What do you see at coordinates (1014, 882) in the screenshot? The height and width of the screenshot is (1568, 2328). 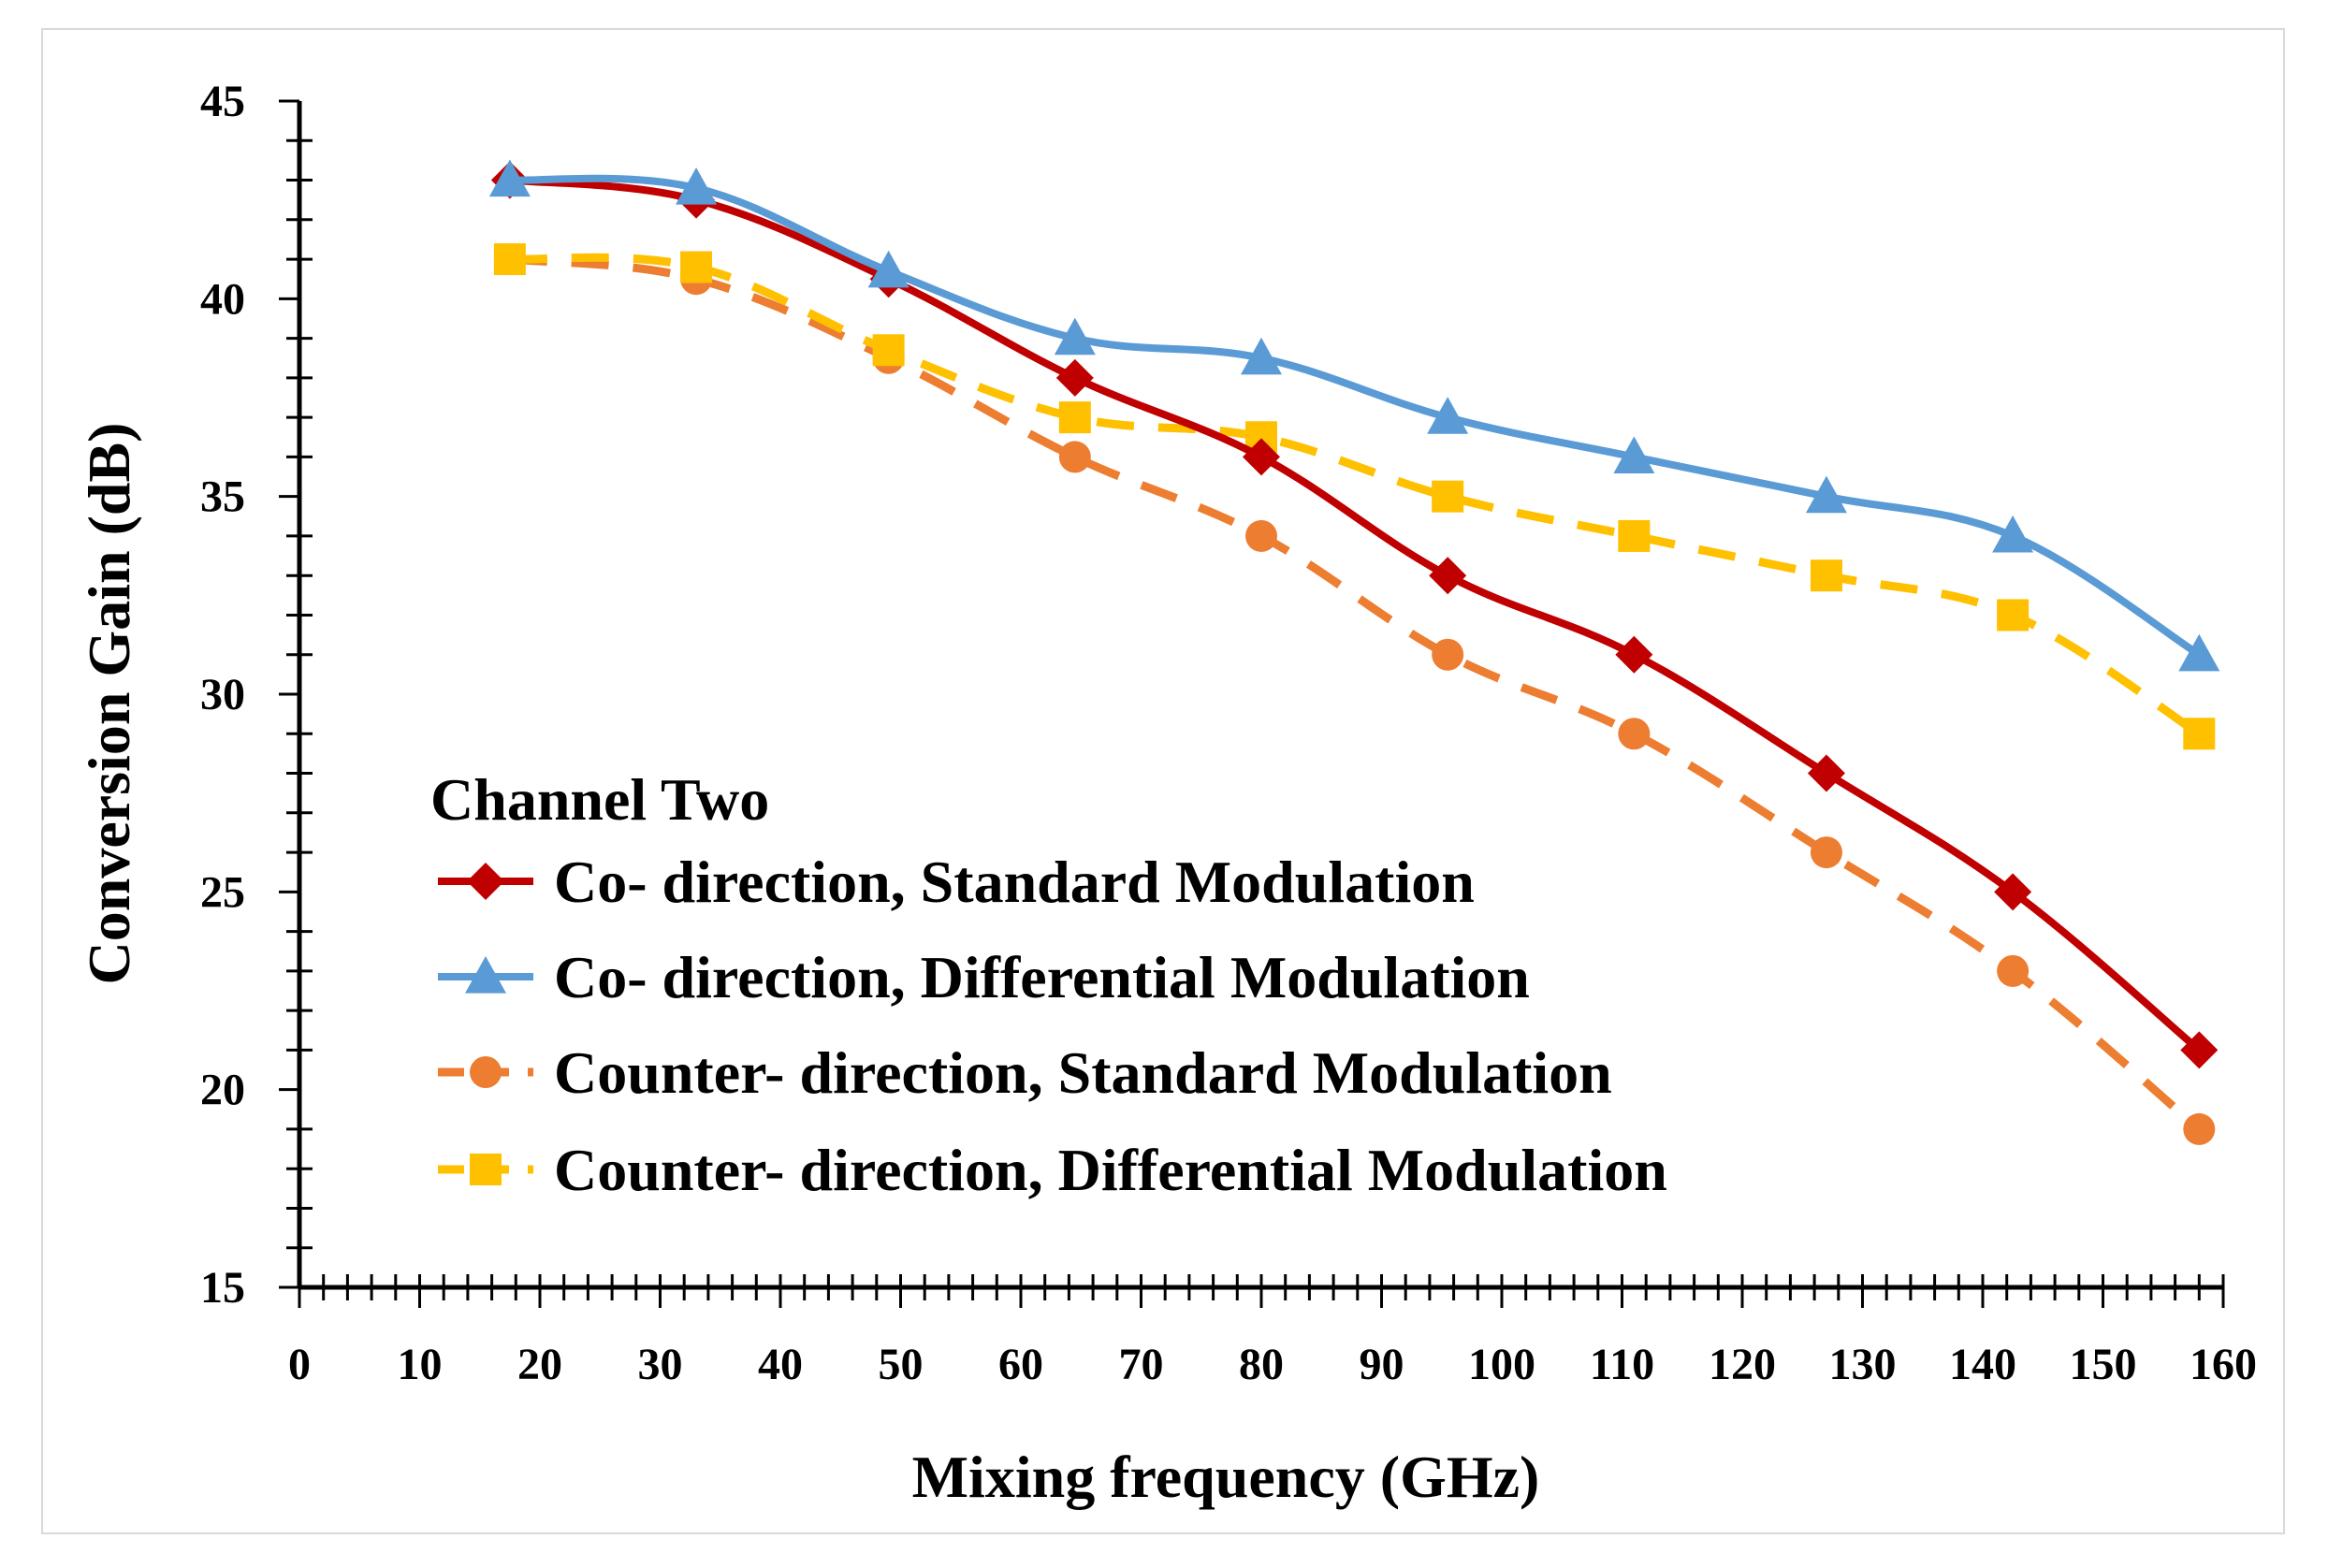 I see `legend-label: Co- direction, Standard Modulation` at bounding box center [1014, 882].